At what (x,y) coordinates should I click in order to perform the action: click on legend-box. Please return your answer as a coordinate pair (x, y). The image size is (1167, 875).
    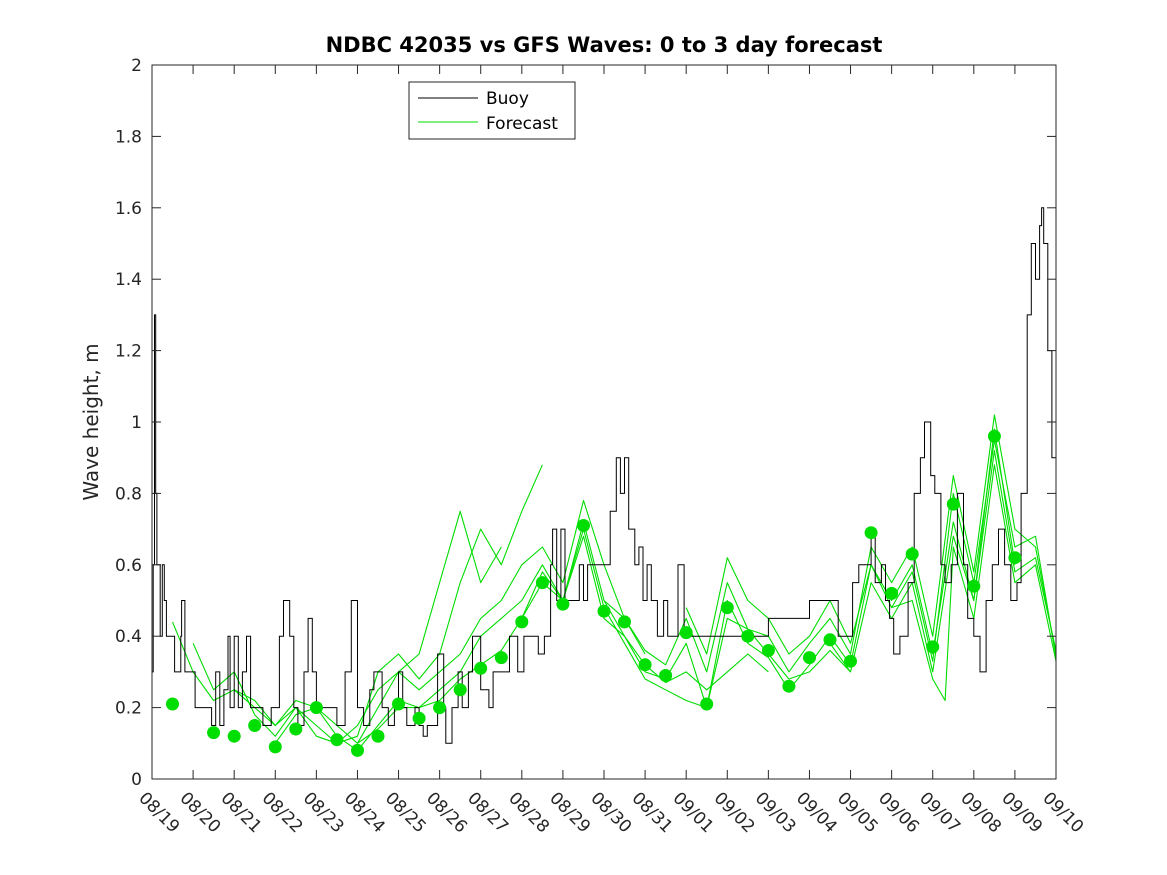
    Looking at the image, I should click on (492, 110).